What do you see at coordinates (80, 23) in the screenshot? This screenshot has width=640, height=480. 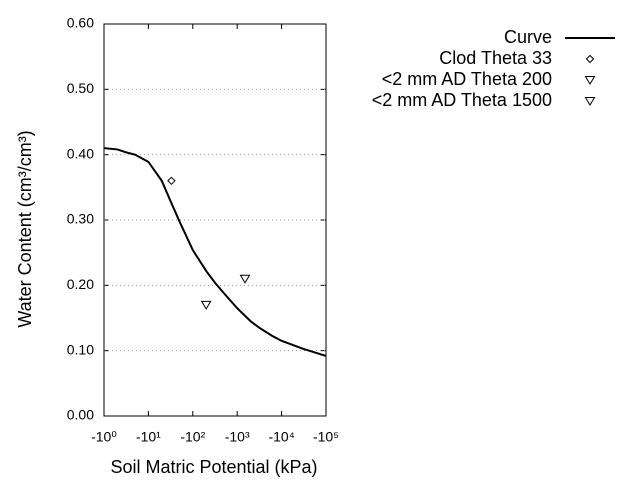 I see `y-tick-label: 0.60` at bounding box center [80, 23].